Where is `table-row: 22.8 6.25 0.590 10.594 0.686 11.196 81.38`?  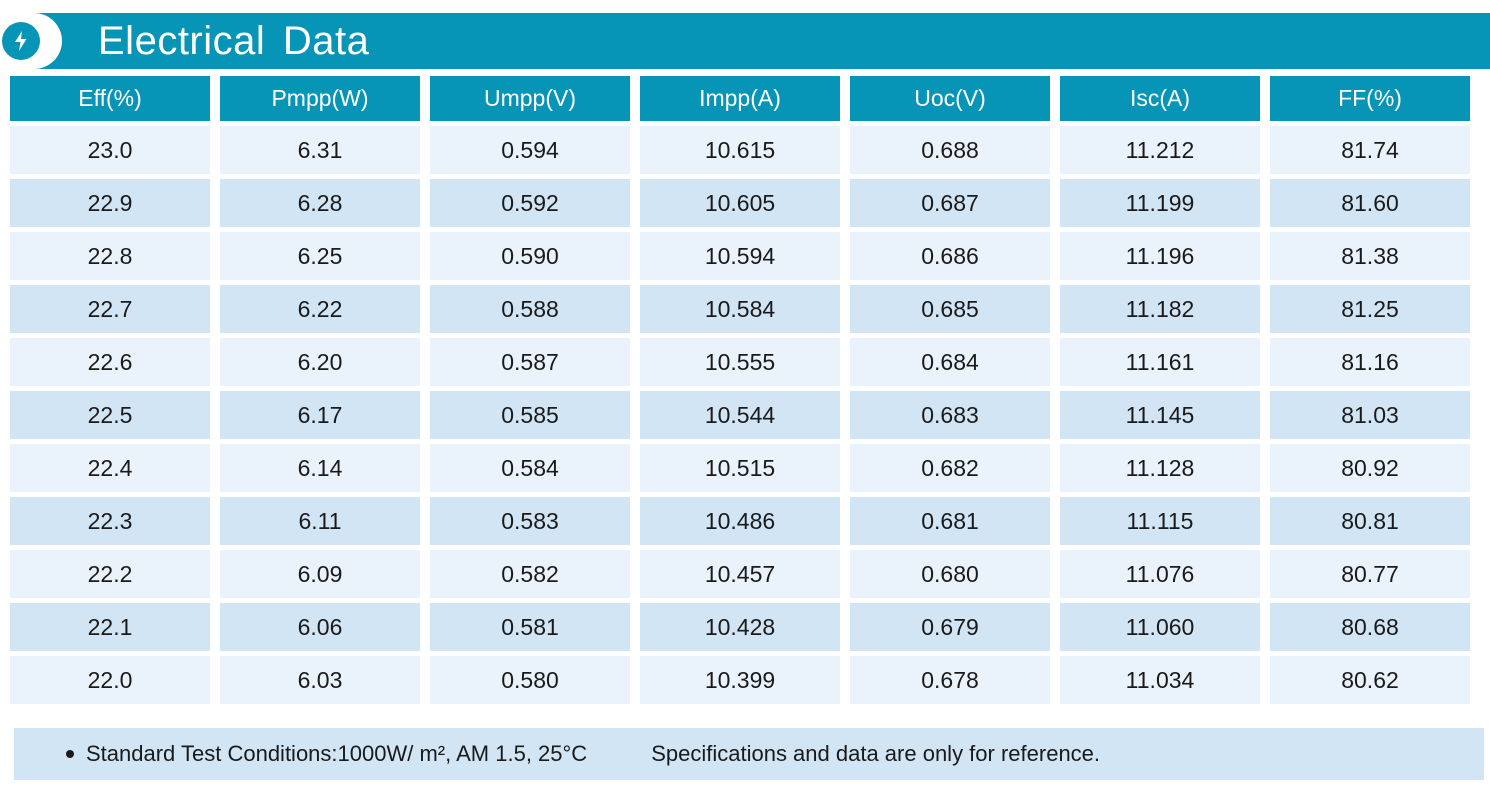
table-row: 22.8 6.25 0.590 10.594 0.686 11.196 81.38 is located at coordinates (740, 256).